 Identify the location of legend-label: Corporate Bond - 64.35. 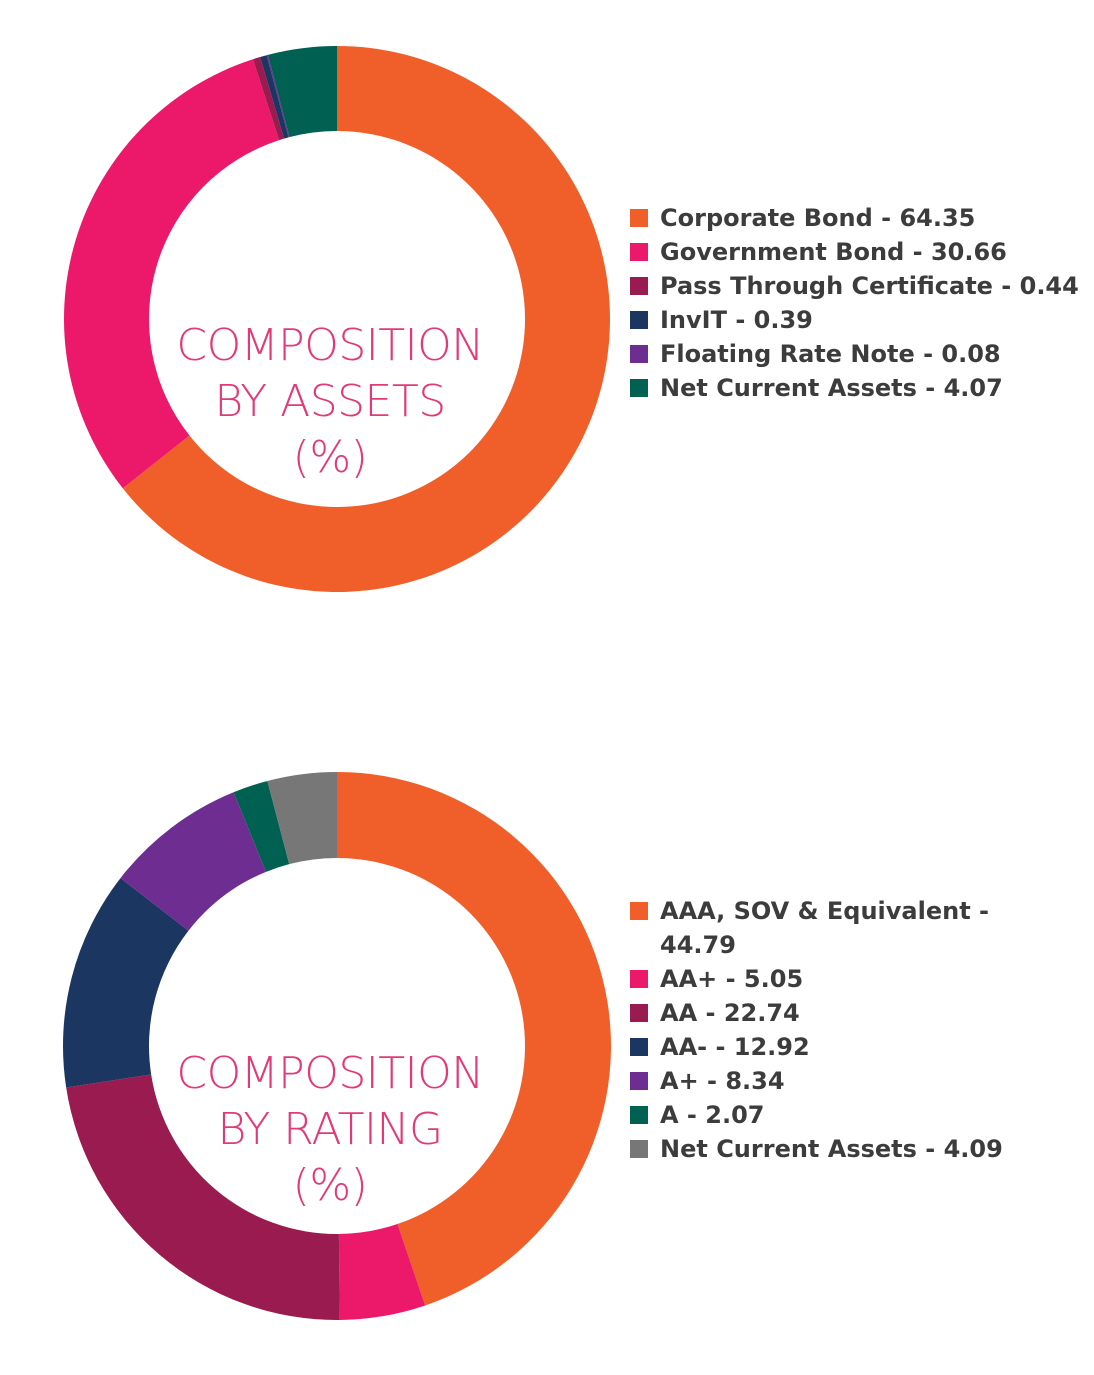
(818, 218).